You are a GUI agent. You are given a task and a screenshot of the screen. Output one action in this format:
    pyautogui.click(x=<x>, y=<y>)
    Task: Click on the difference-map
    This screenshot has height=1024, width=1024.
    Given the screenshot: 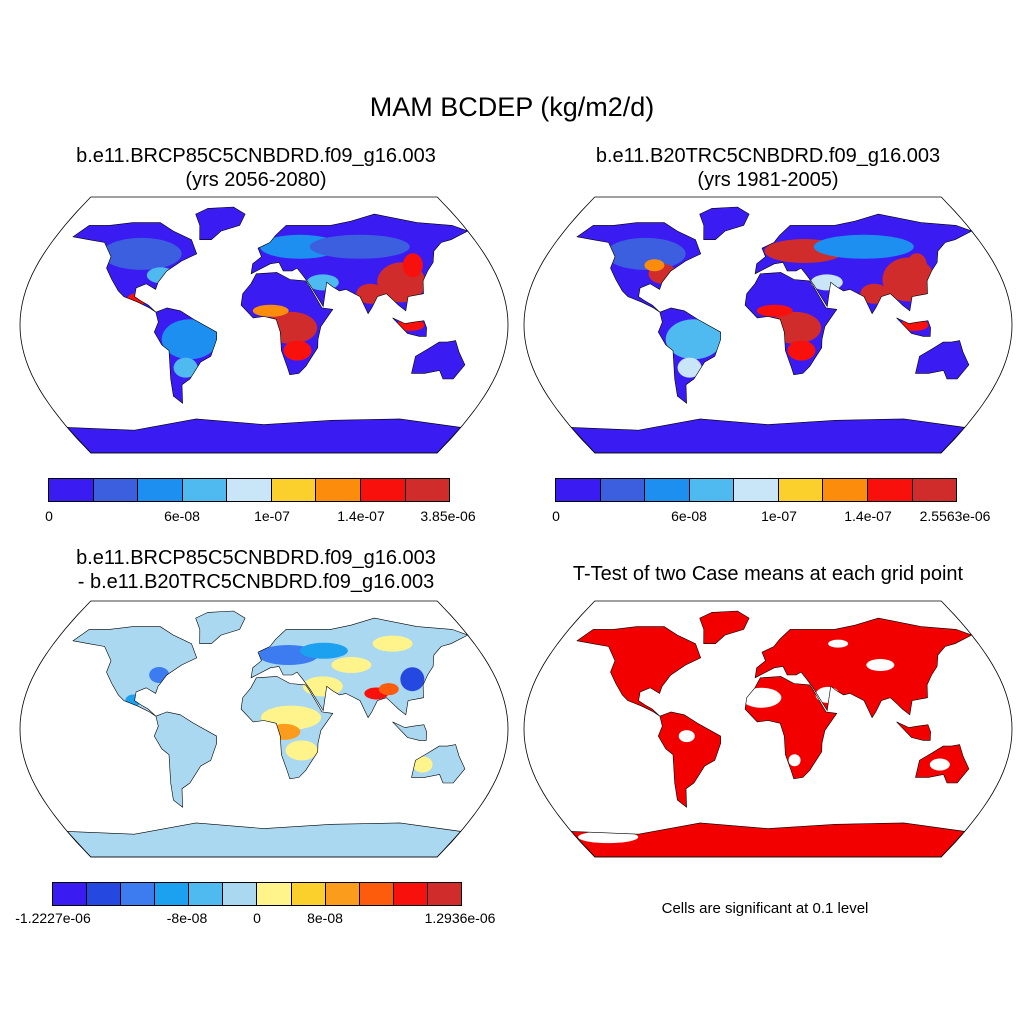 What is the action you would take?
    pyautogui.click(x=264, y=729)
    